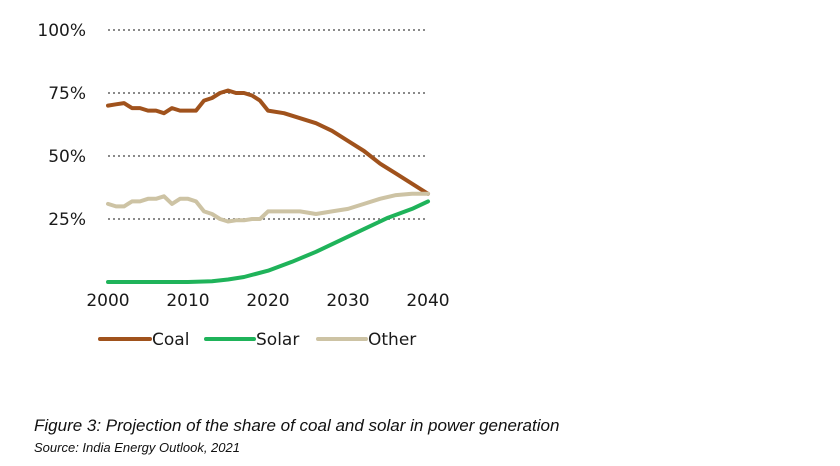 This screenshot has height=466, width=840. Describe the element at coordinates (427, 301) in the screenshot. I see `x-tick-label: 2040` at that location.